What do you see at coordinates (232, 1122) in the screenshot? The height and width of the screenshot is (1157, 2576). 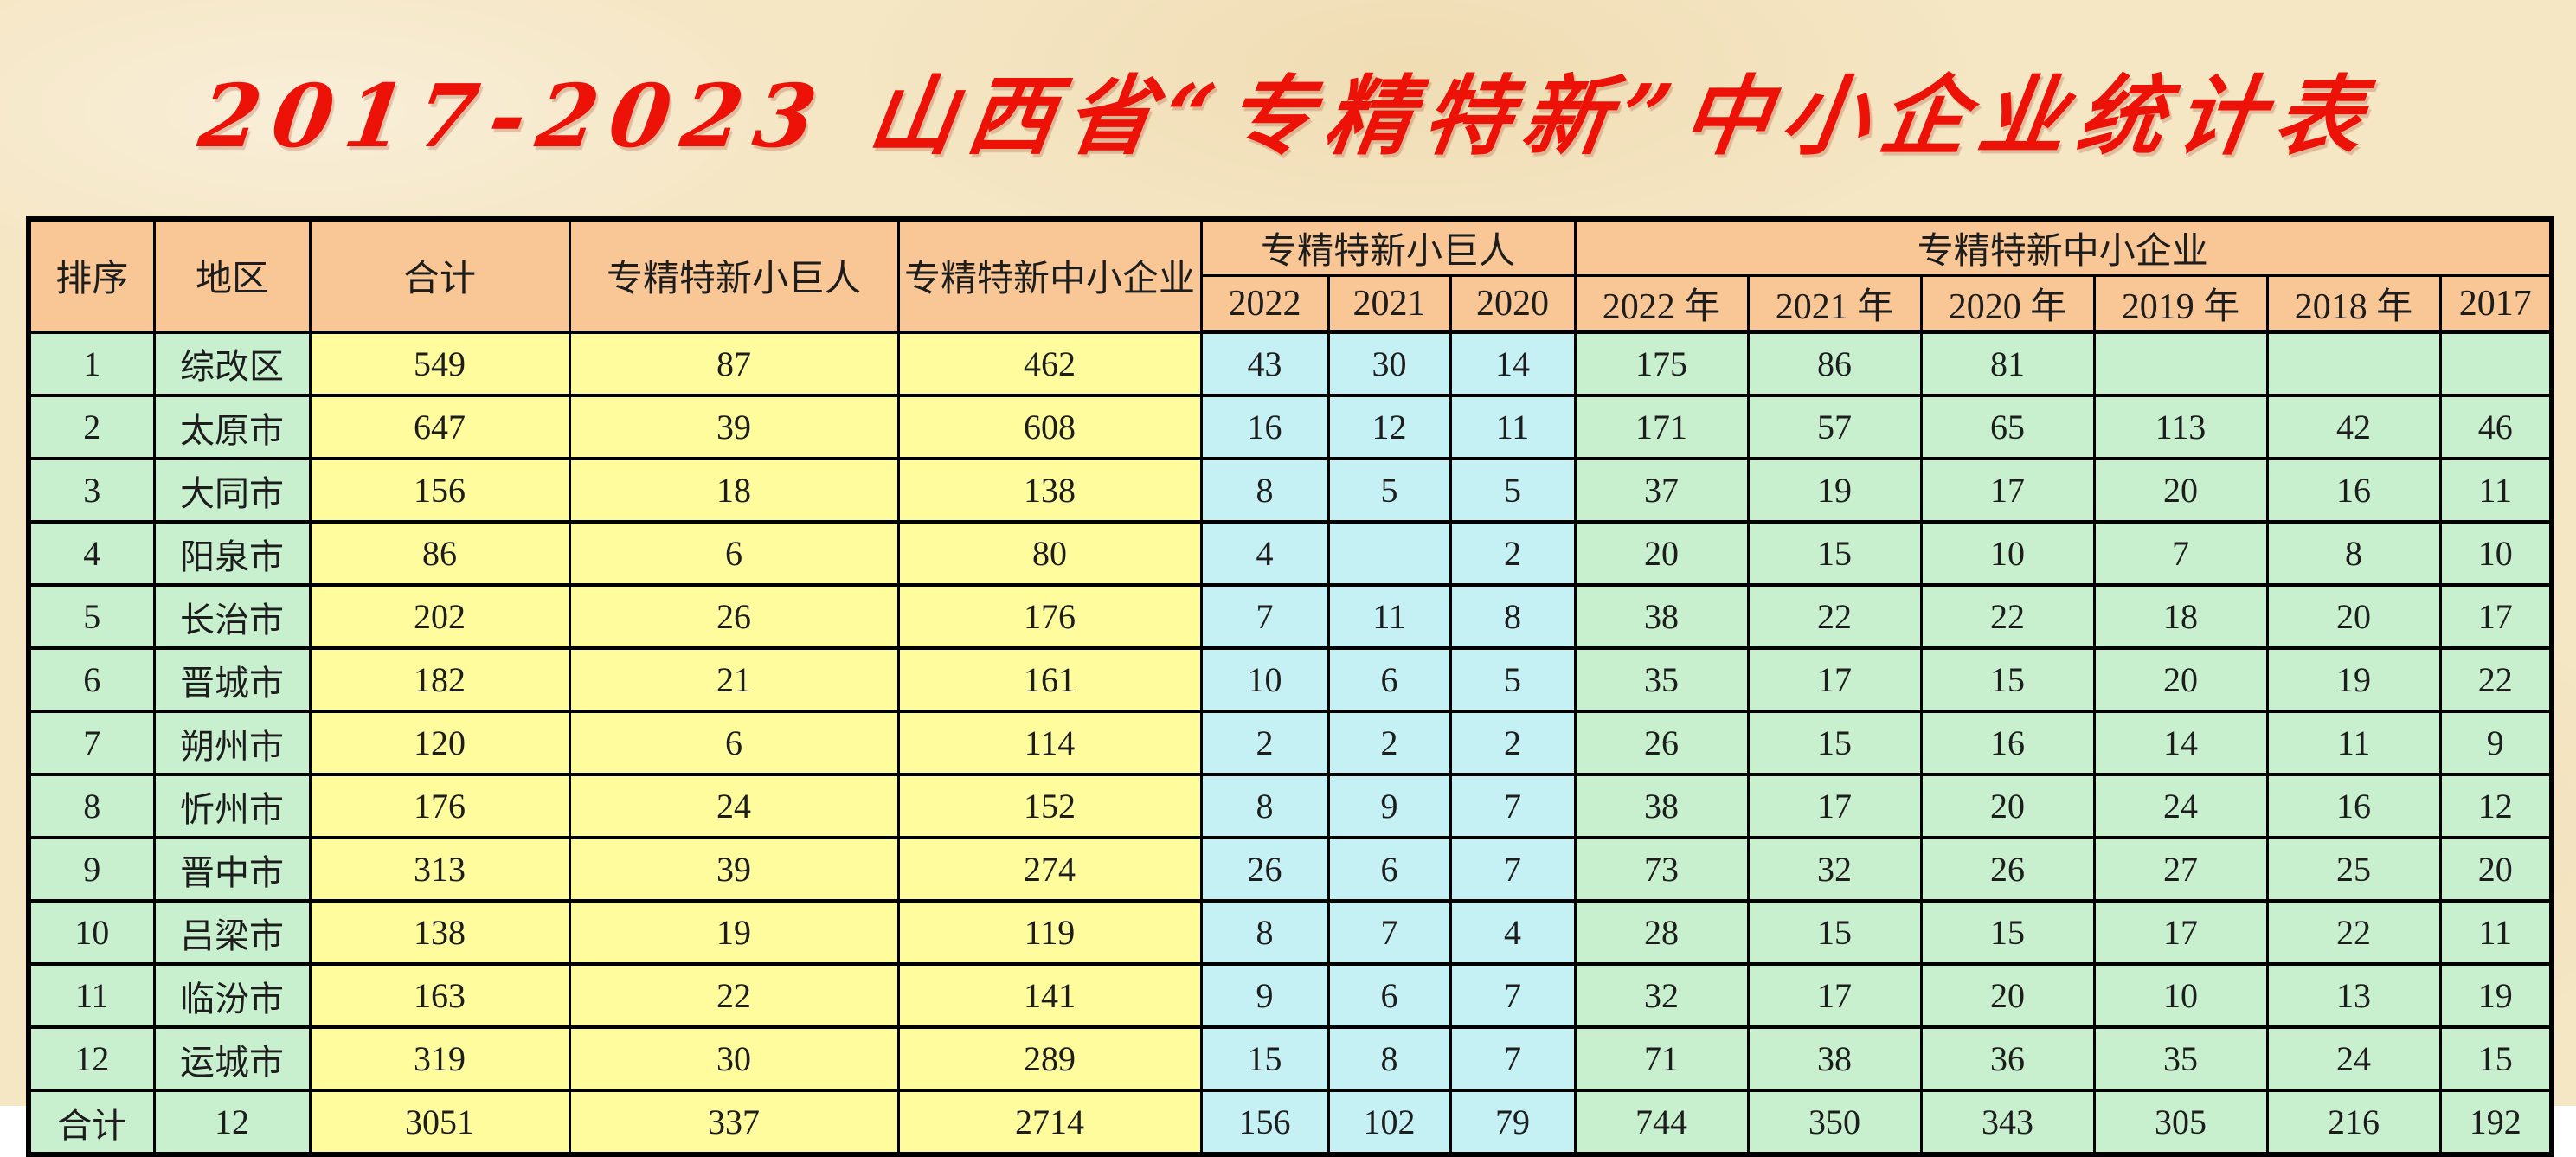 I see `cell-region: 12` at bounding box center [232, 1122].